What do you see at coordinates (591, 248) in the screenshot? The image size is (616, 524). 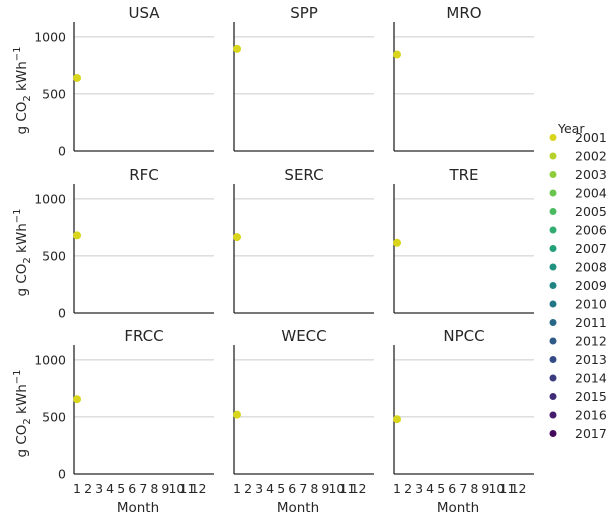 I see `legend-label: 2007` at bounding box center [591, 248].